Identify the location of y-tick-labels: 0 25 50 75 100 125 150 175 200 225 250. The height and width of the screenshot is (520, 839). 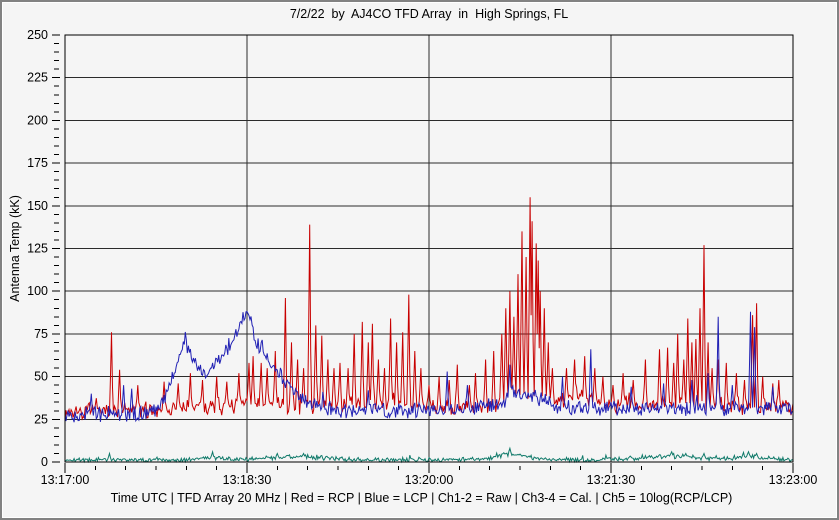
(37, 248).